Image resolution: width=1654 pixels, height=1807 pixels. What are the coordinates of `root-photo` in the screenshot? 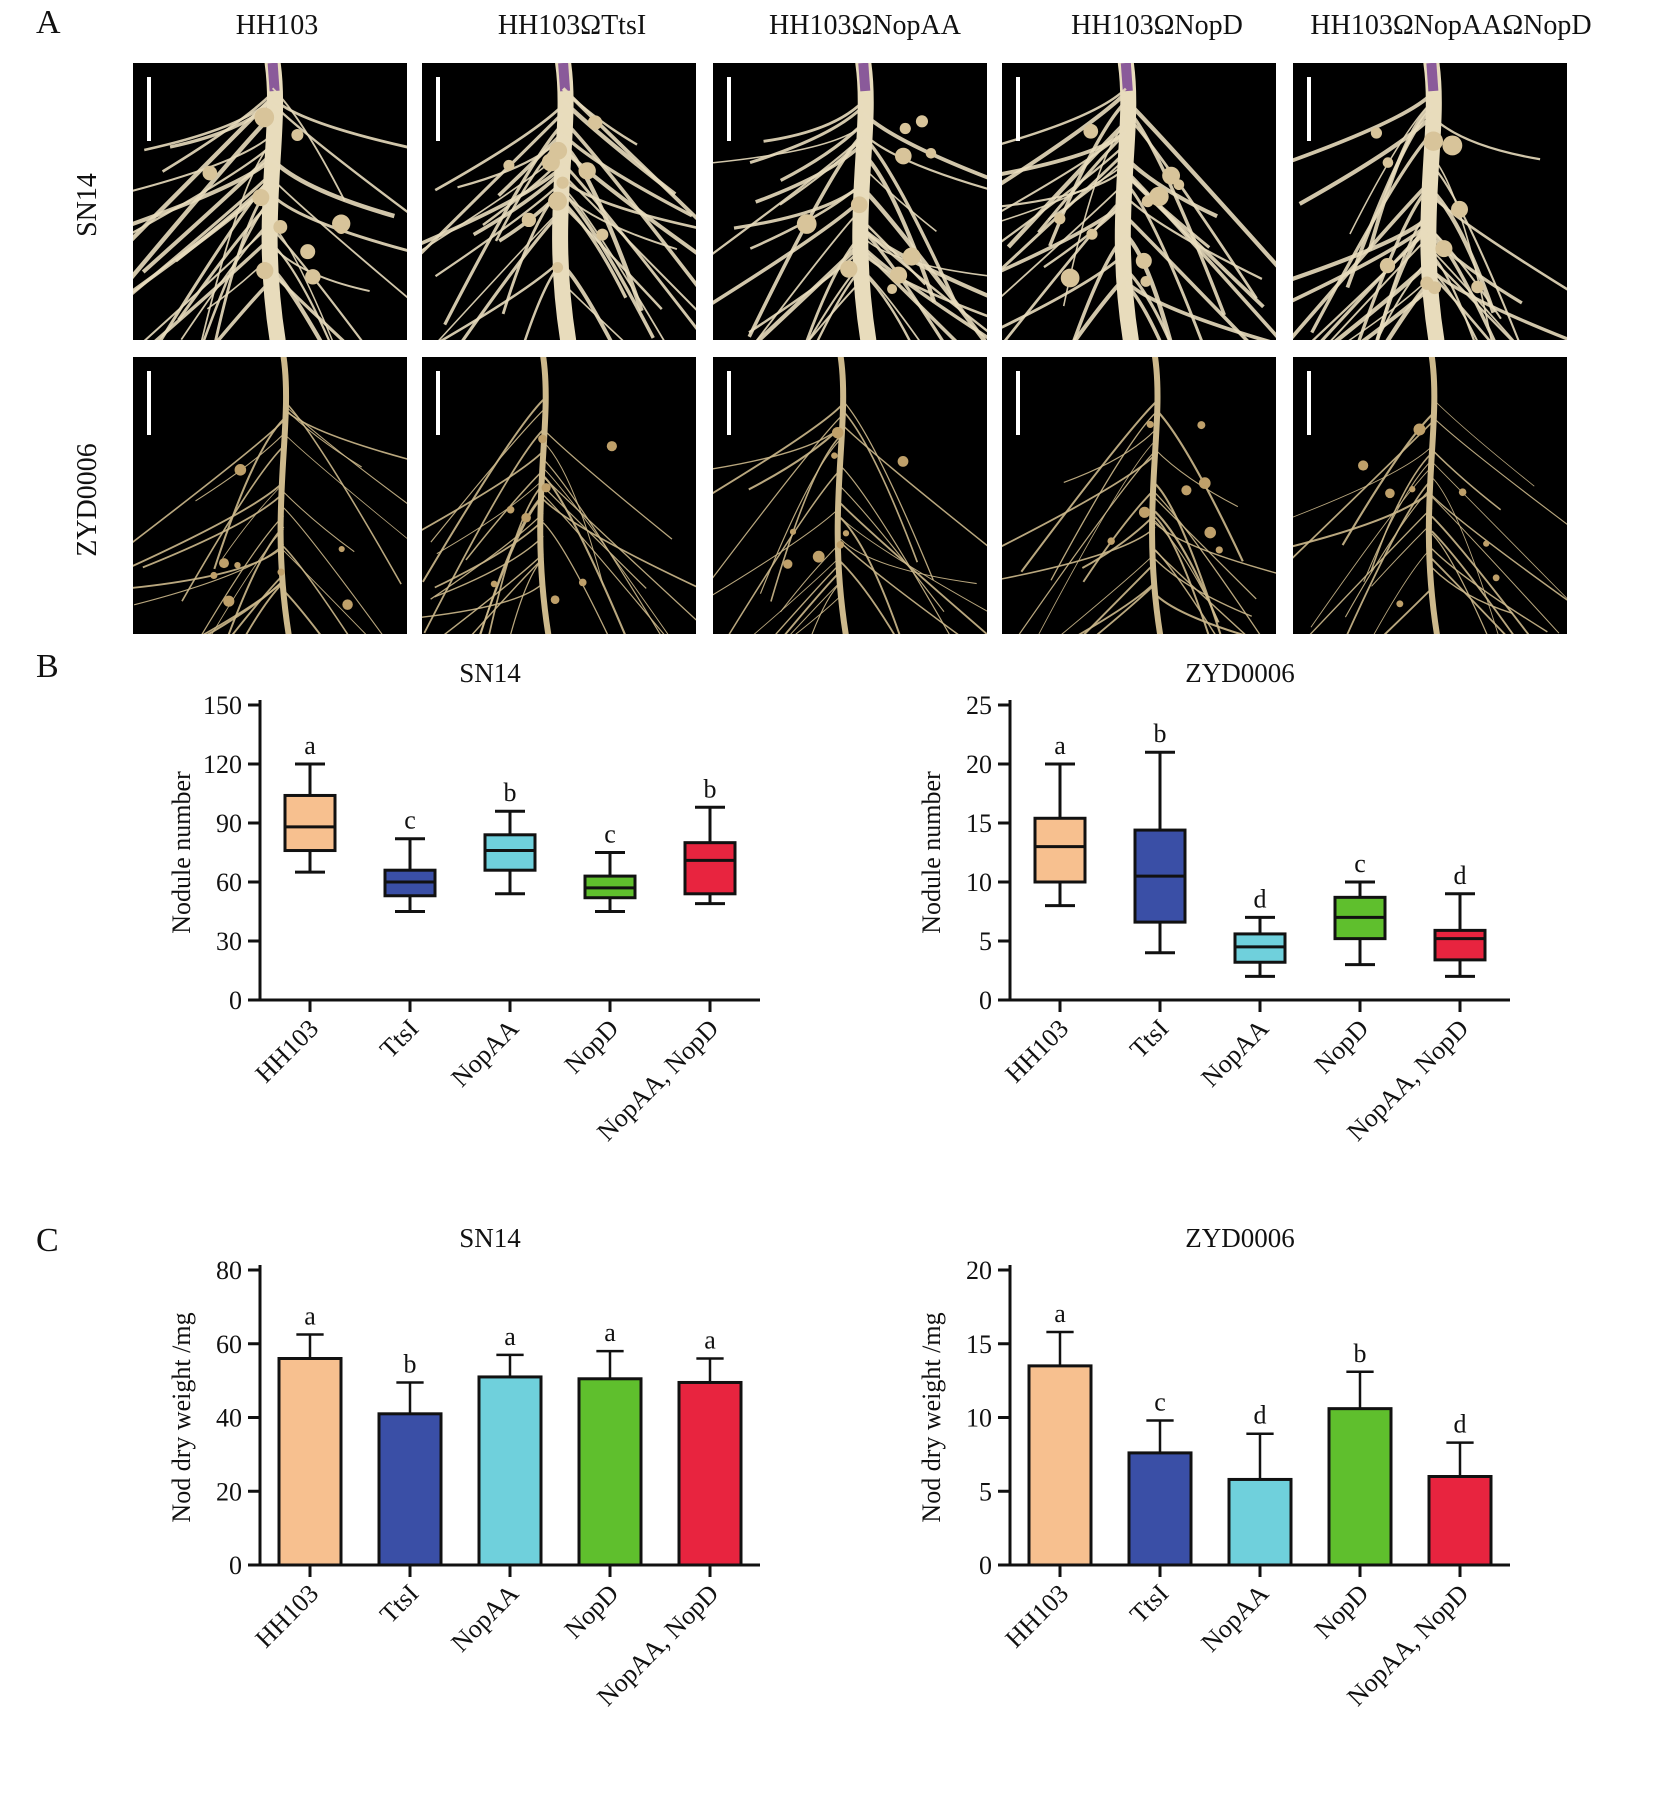 It's located at (1430, 201).